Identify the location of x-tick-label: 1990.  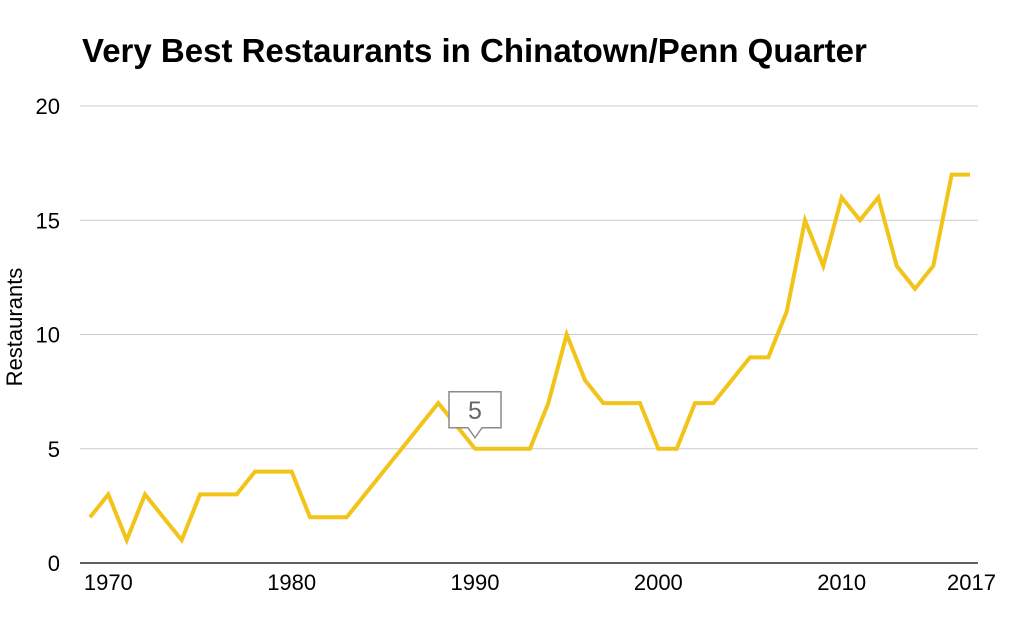
(475, 582).